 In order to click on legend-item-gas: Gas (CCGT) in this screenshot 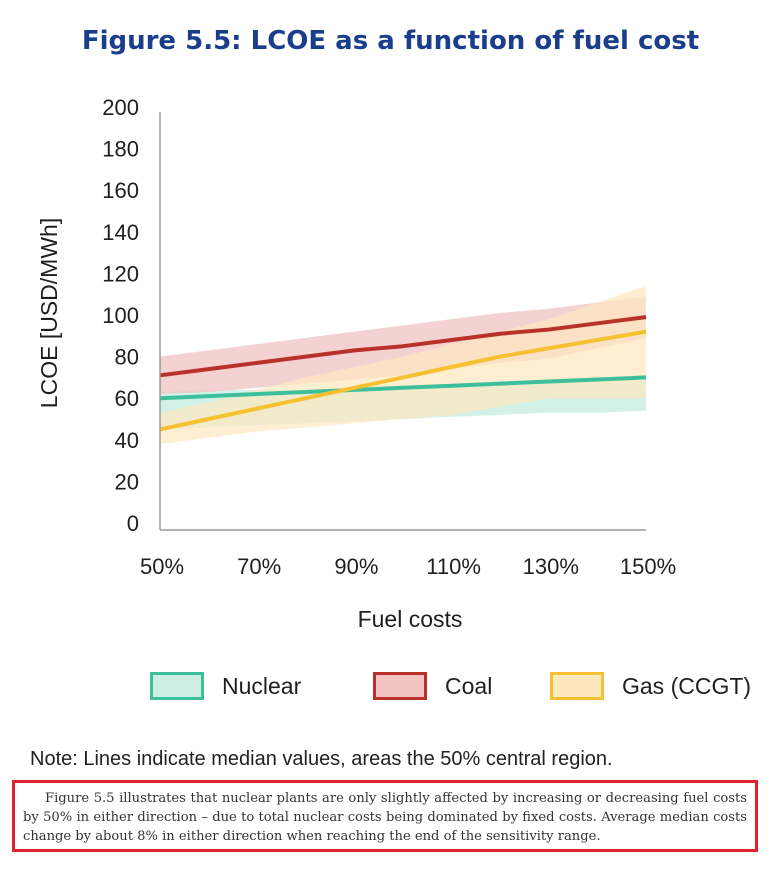, I will do `click(650, 686)`.